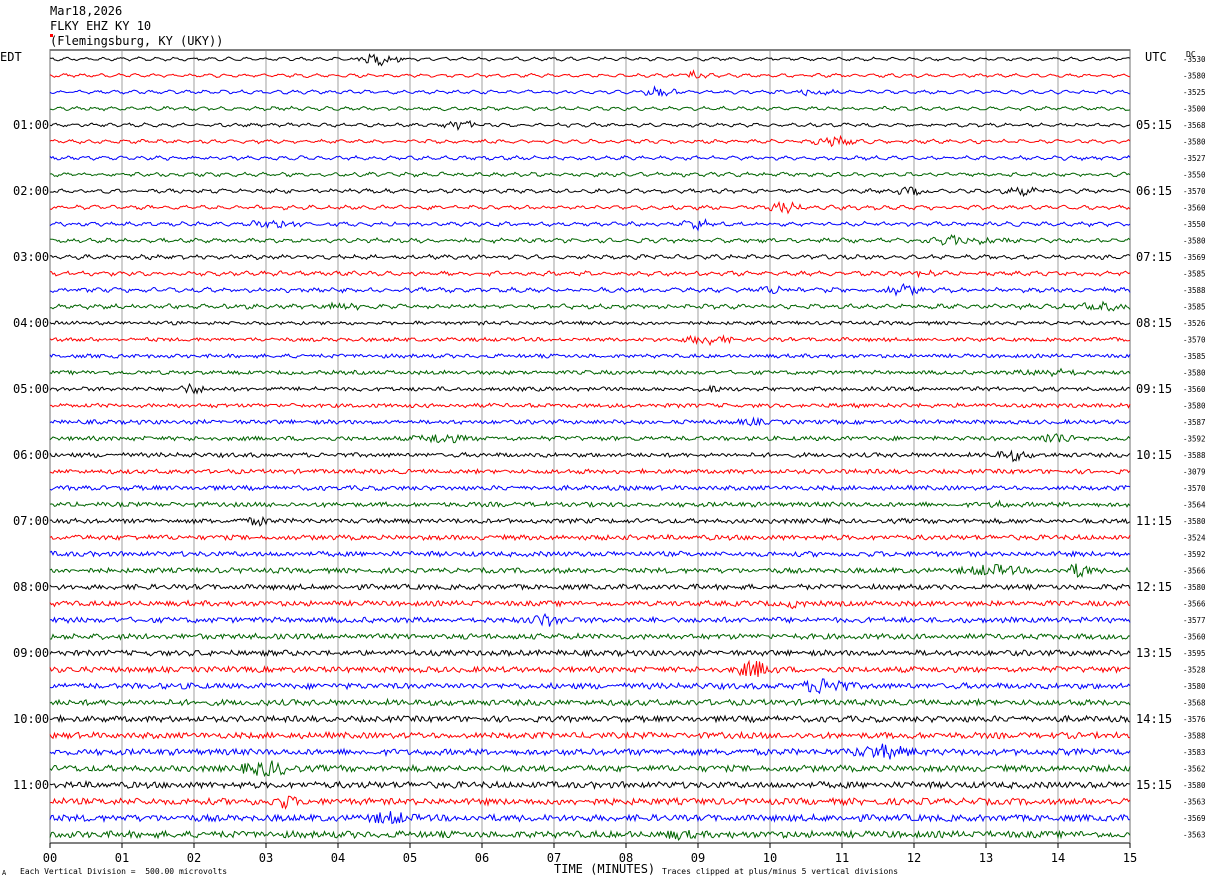  I want to click on left-hour-label: 10:00, so click(31, 719).